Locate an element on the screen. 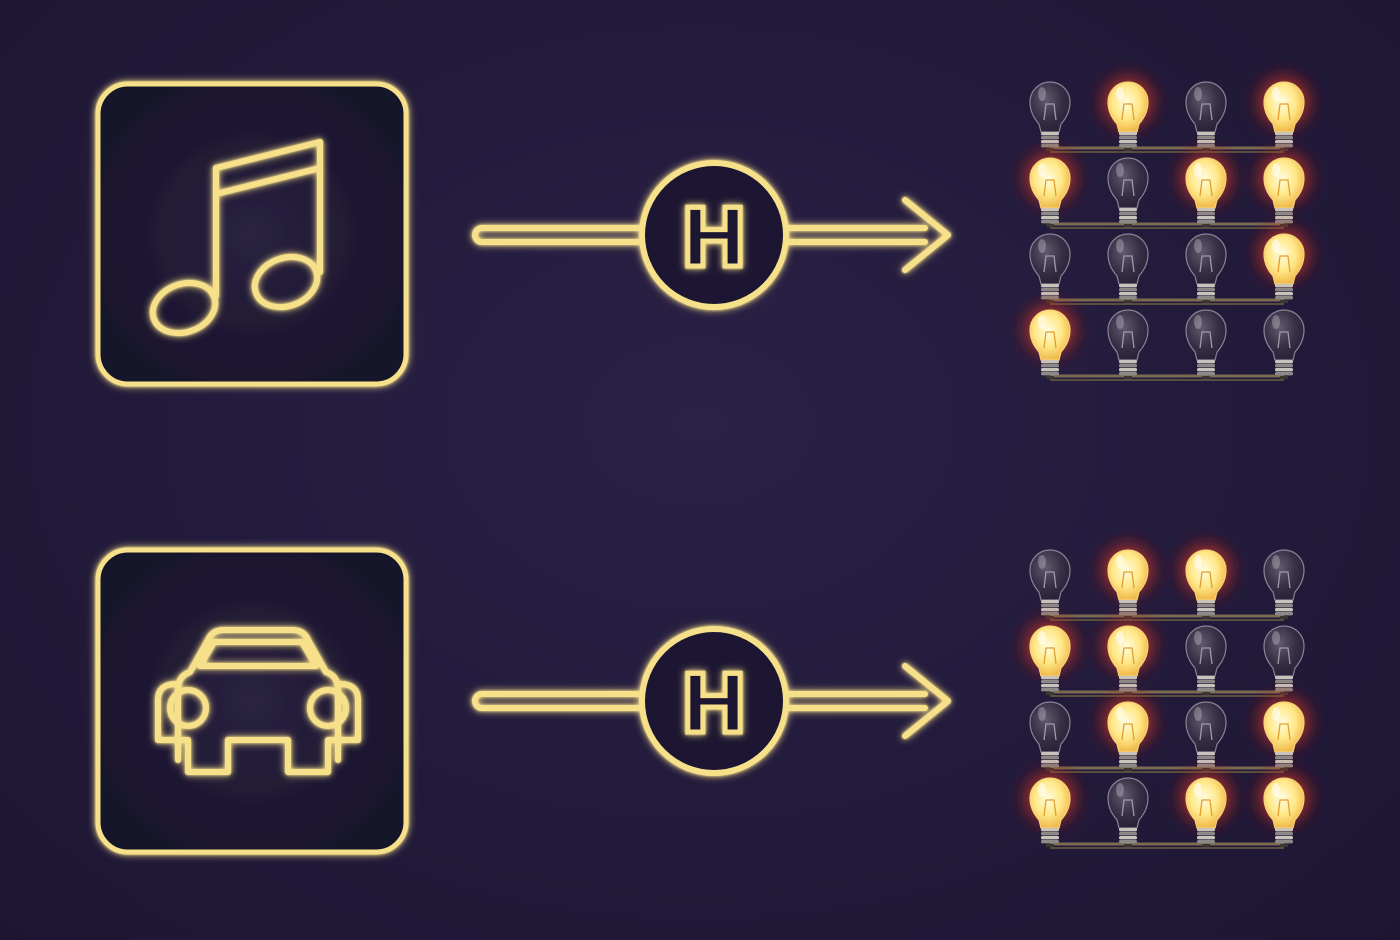  input-tile-car is located at coordinates (252, 701).